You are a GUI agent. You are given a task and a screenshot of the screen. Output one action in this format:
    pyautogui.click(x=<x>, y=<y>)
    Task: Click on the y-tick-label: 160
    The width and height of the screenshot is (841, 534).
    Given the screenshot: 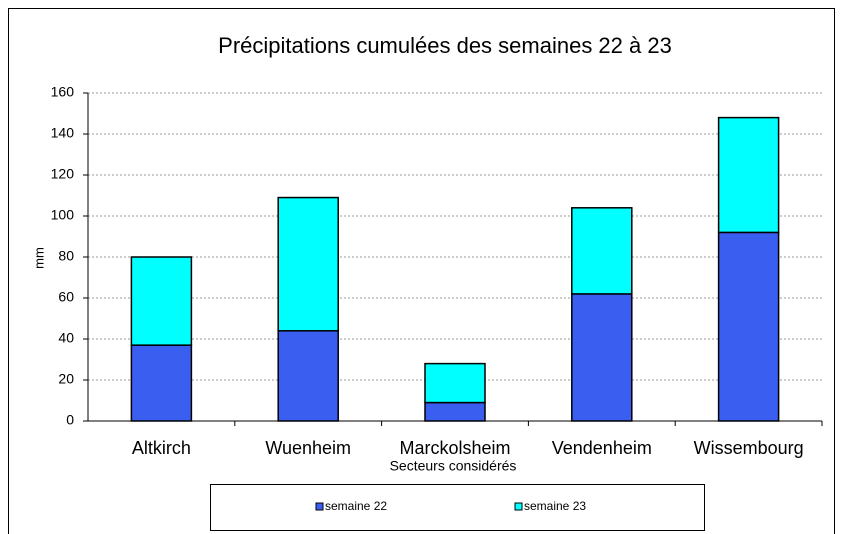 What is the action you would take?
    pyautogui.click(x=63, y=92)
    